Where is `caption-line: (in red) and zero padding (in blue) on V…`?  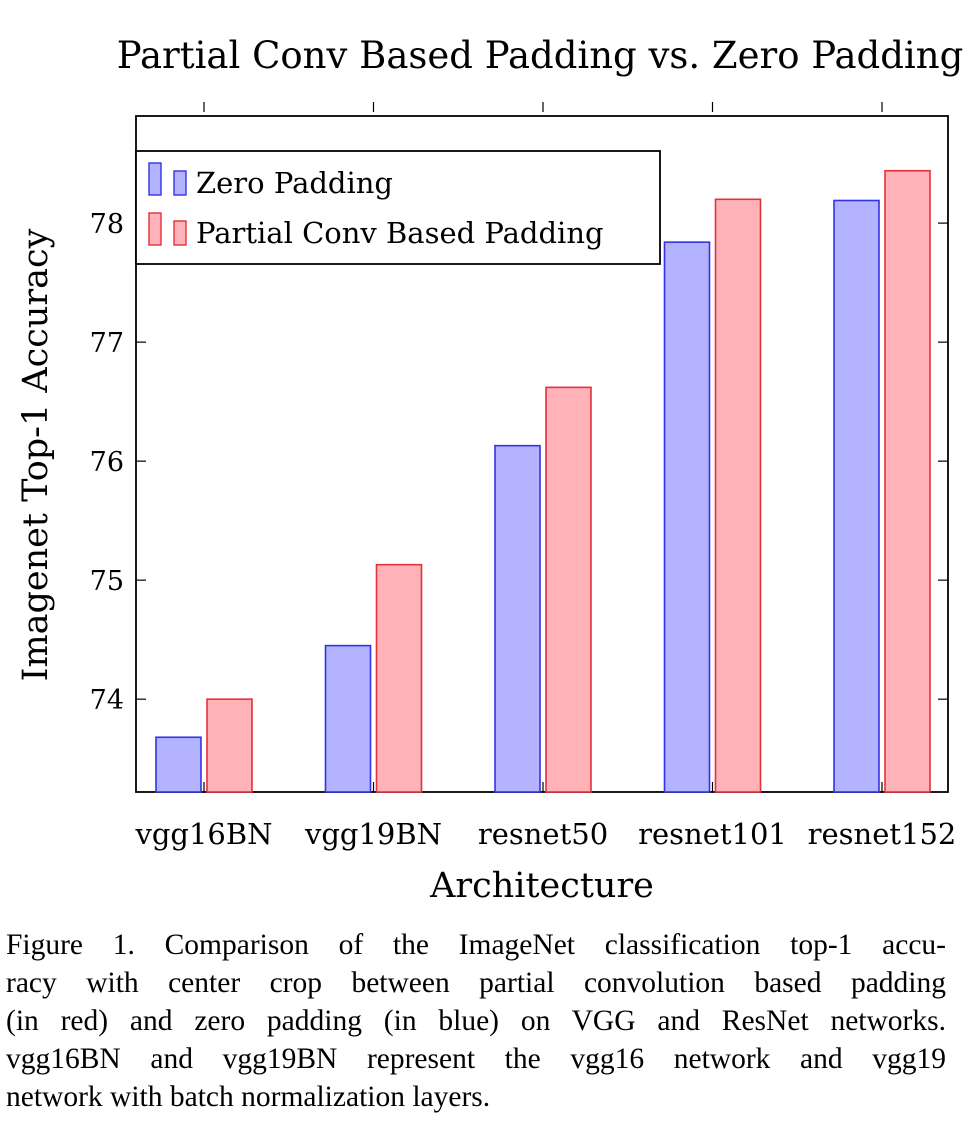 caption-line: (in red) and zero padding (in blue) on V… is located at coordinates (476, 1021).